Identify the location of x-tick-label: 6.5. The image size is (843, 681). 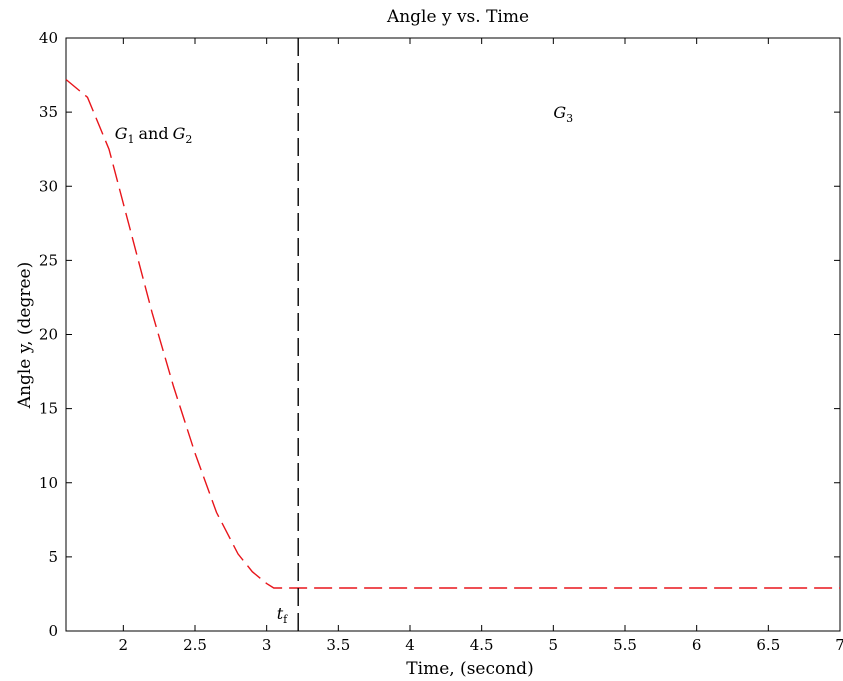
(768, 645).